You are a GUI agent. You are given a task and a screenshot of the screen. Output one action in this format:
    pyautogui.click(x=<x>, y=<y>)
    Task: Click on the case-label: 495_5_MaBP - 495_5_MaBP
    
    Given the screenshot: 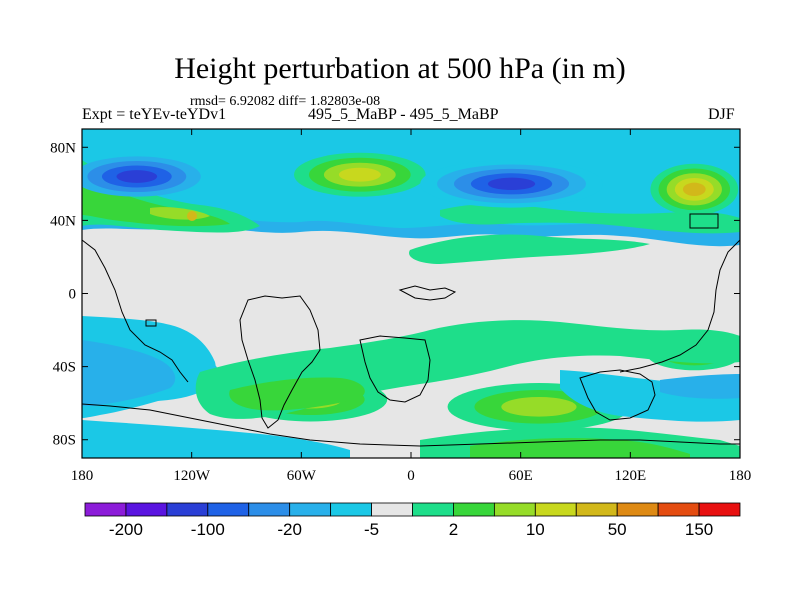 What is the action you would take?
    pyautogui.click(x=403, y=114)
    